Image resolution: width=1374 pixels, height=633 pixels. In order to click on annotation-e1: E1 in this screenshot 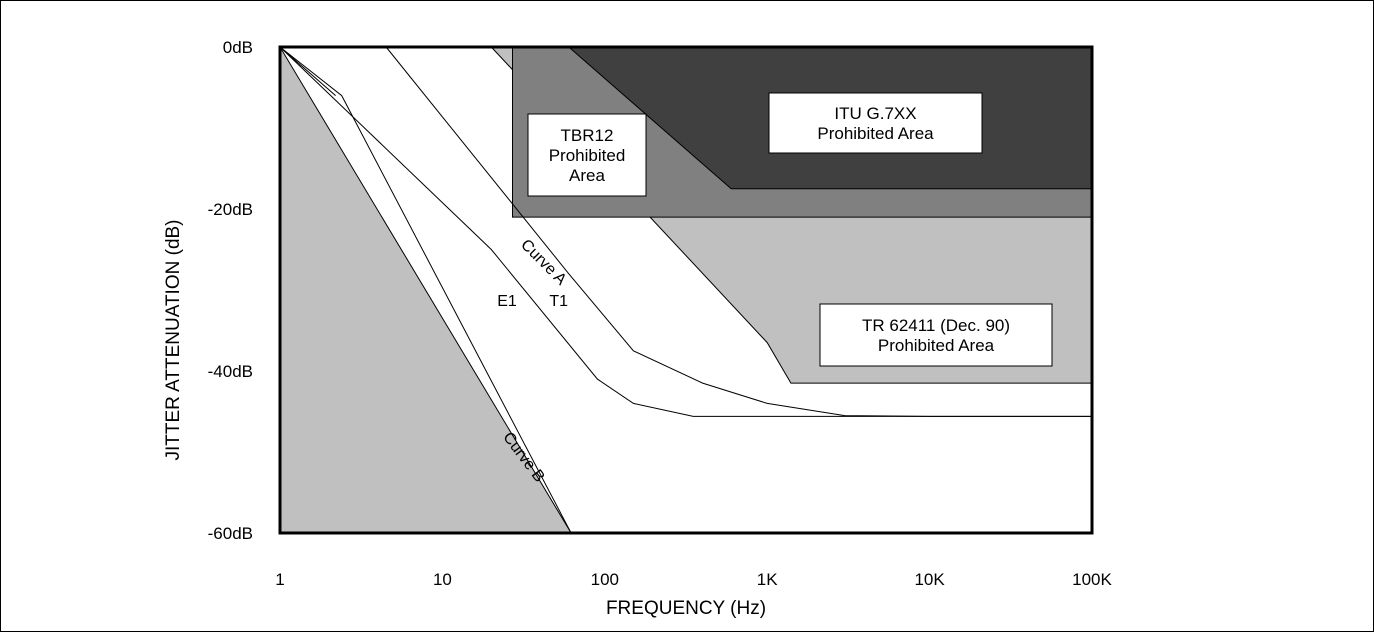, I will do `click(507, 301)`.